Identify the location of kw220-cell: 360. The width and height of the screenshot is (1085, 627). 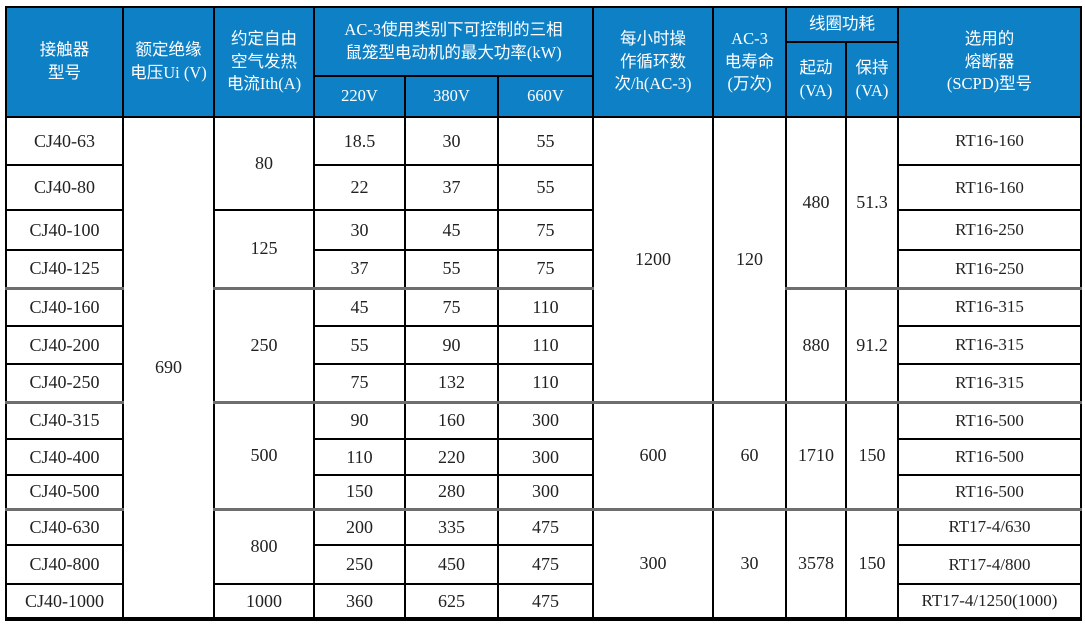
(359, 601).